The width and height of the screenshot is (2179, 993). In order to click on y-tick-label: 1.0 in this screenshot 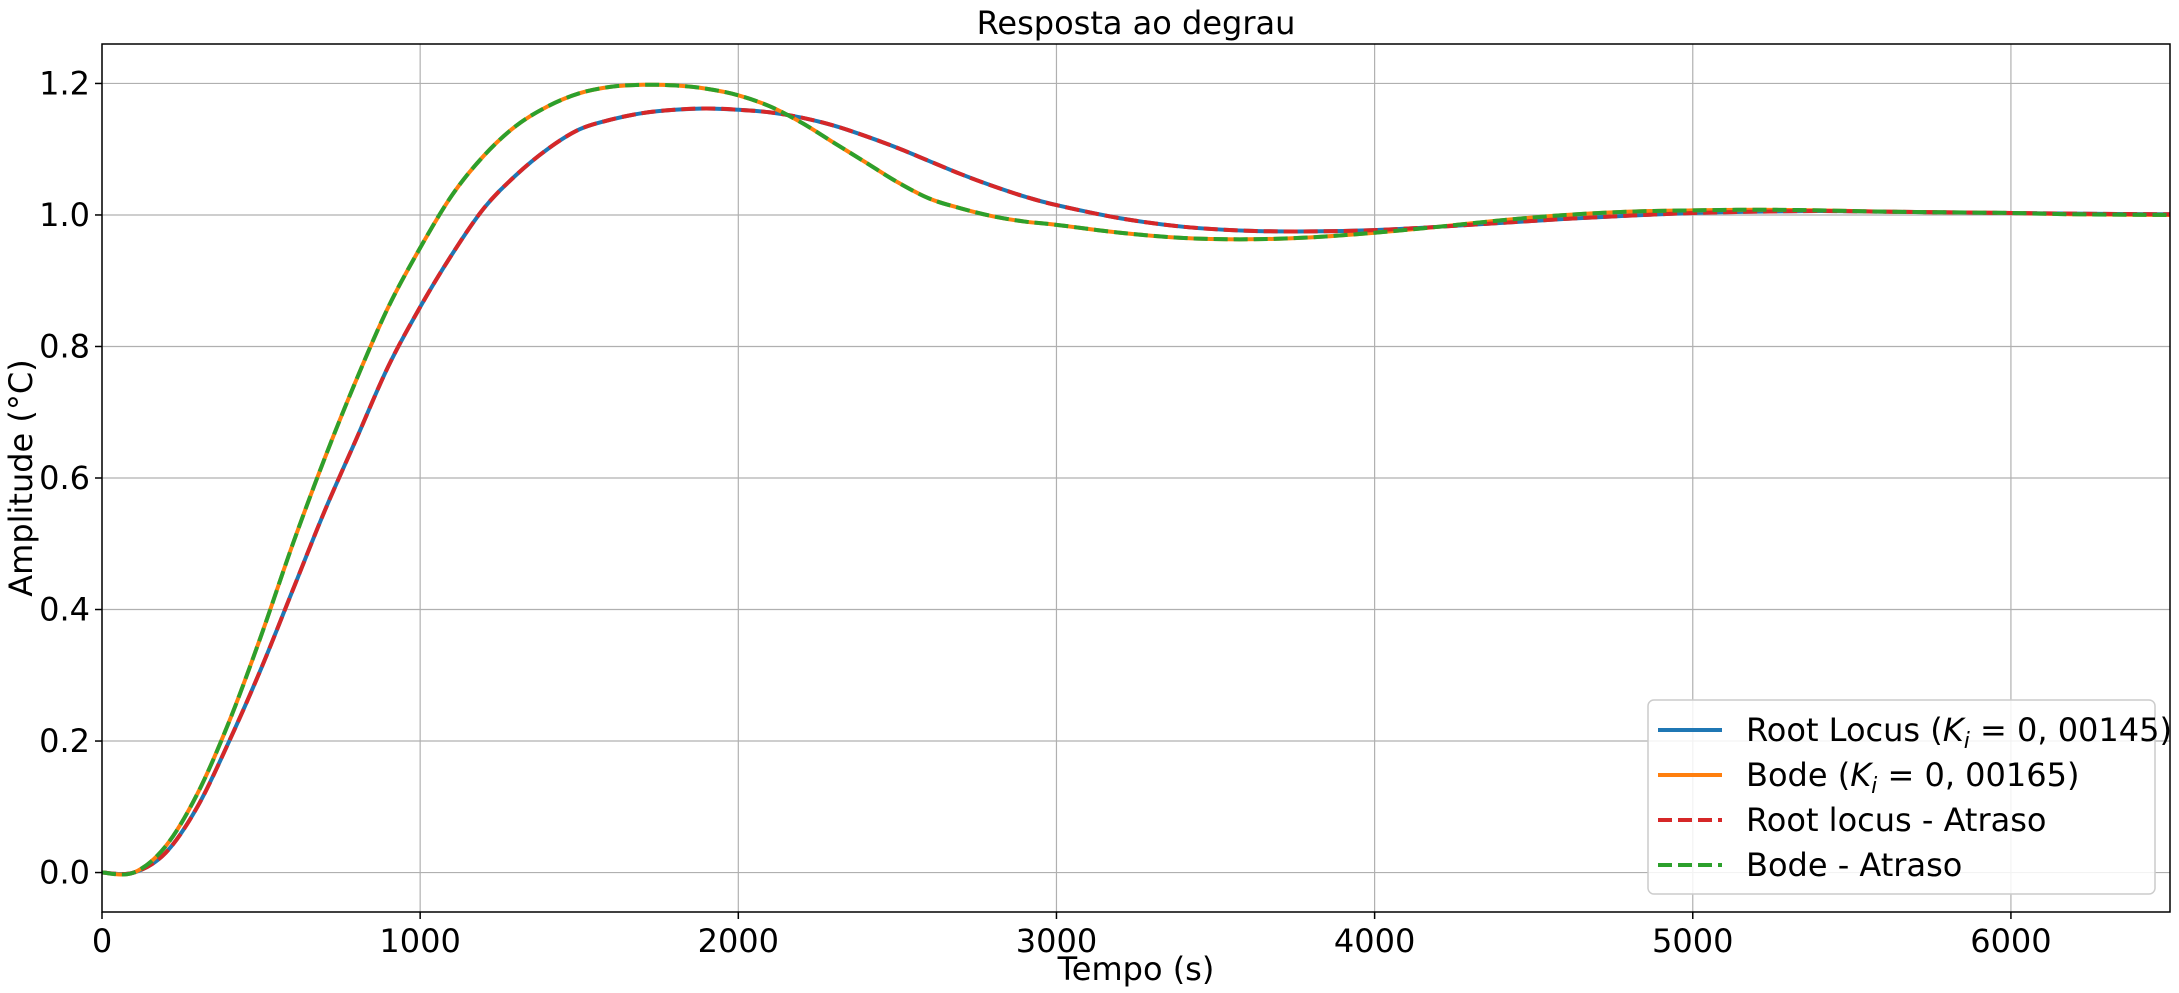, I will do `click(64, 215)`.